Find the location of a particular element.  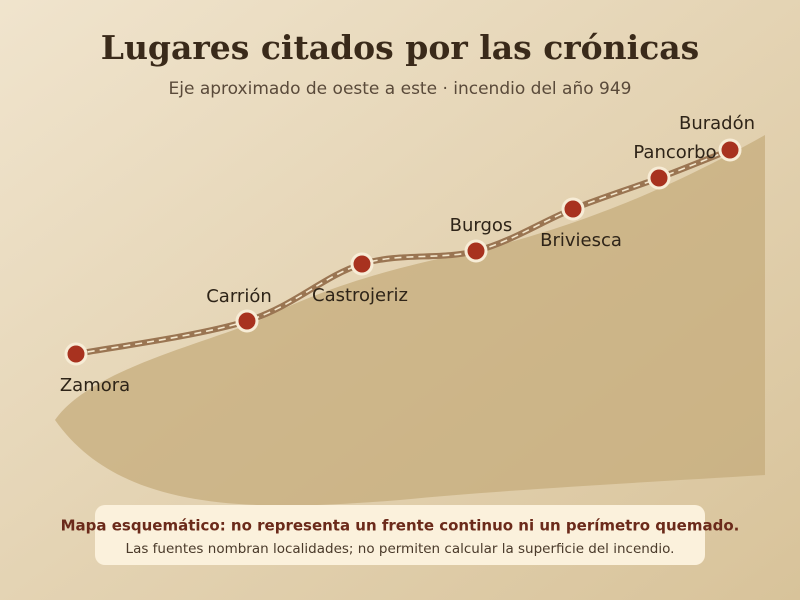

place-label: Burgos is located at coordinates (481, 225).